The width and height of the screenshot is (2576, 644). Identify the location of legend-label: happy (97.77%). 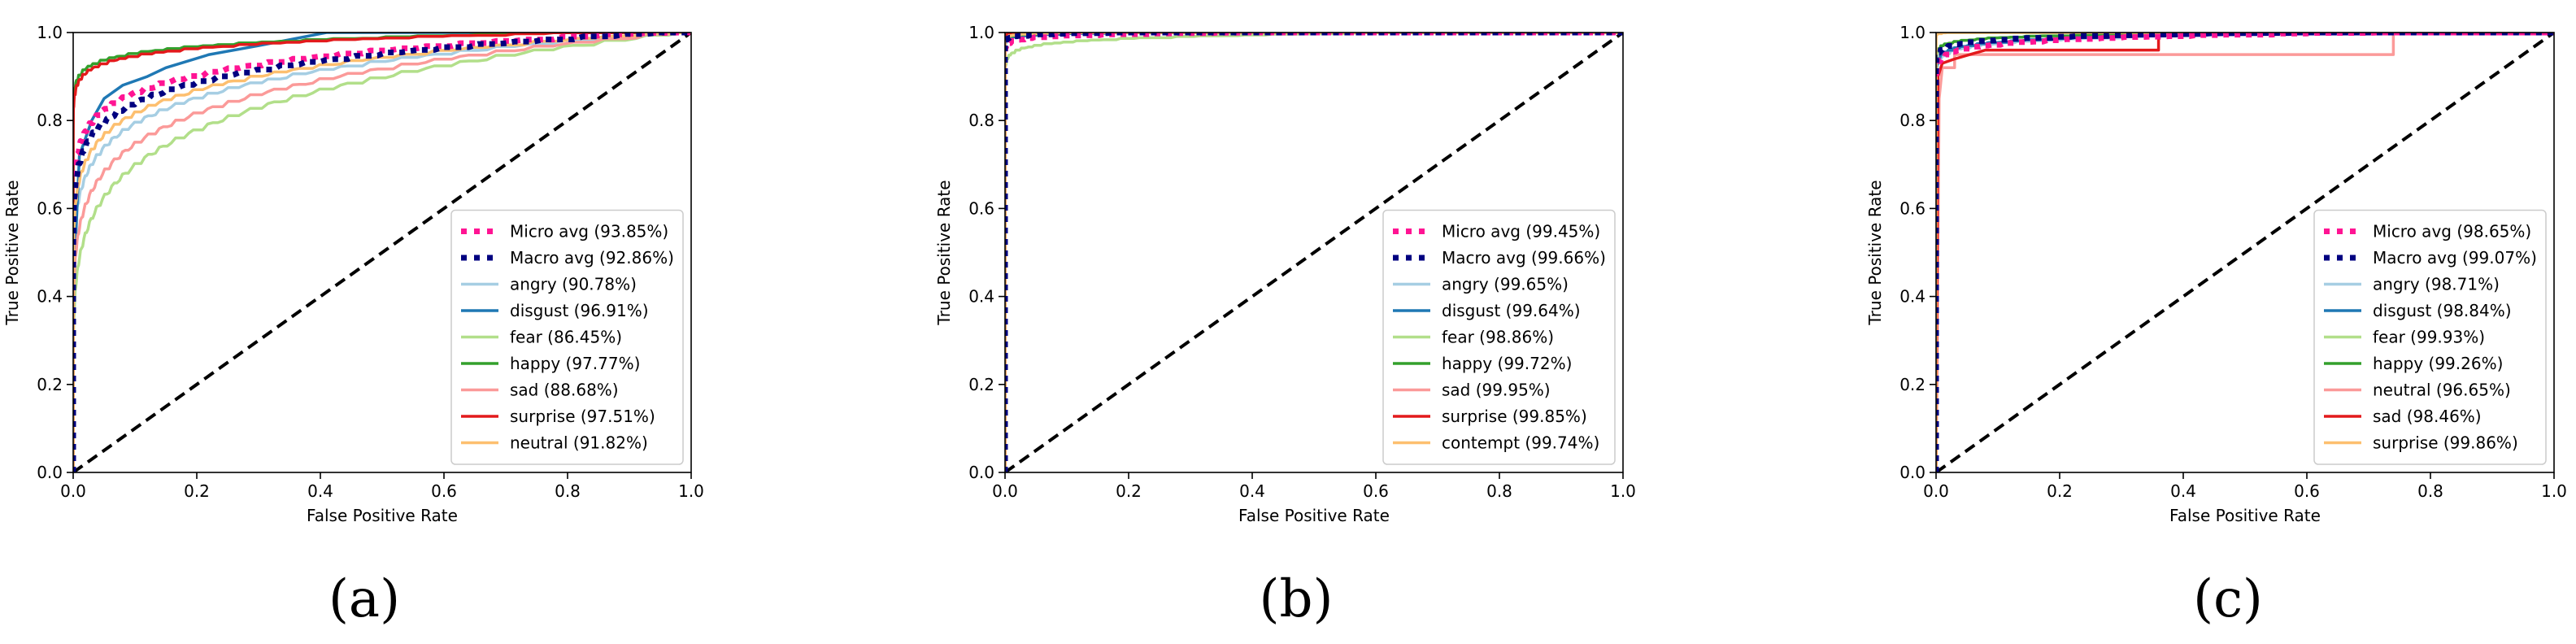
(575, 364).